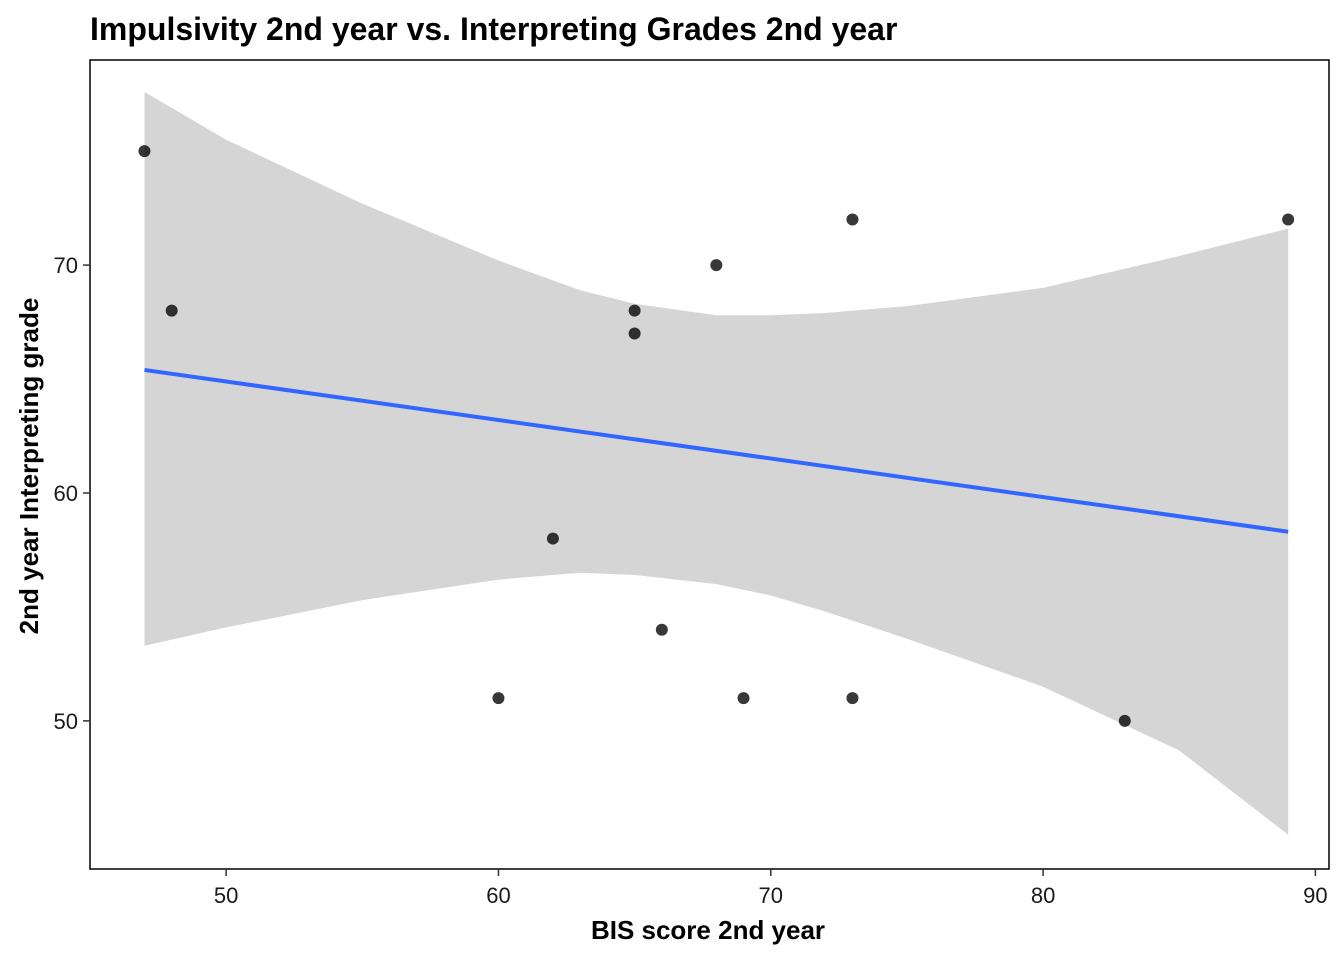  What do you see at coordinates (66, 721) in the screenshot?
I see `y-tick-label: 50` at bounding box center [66, 721].